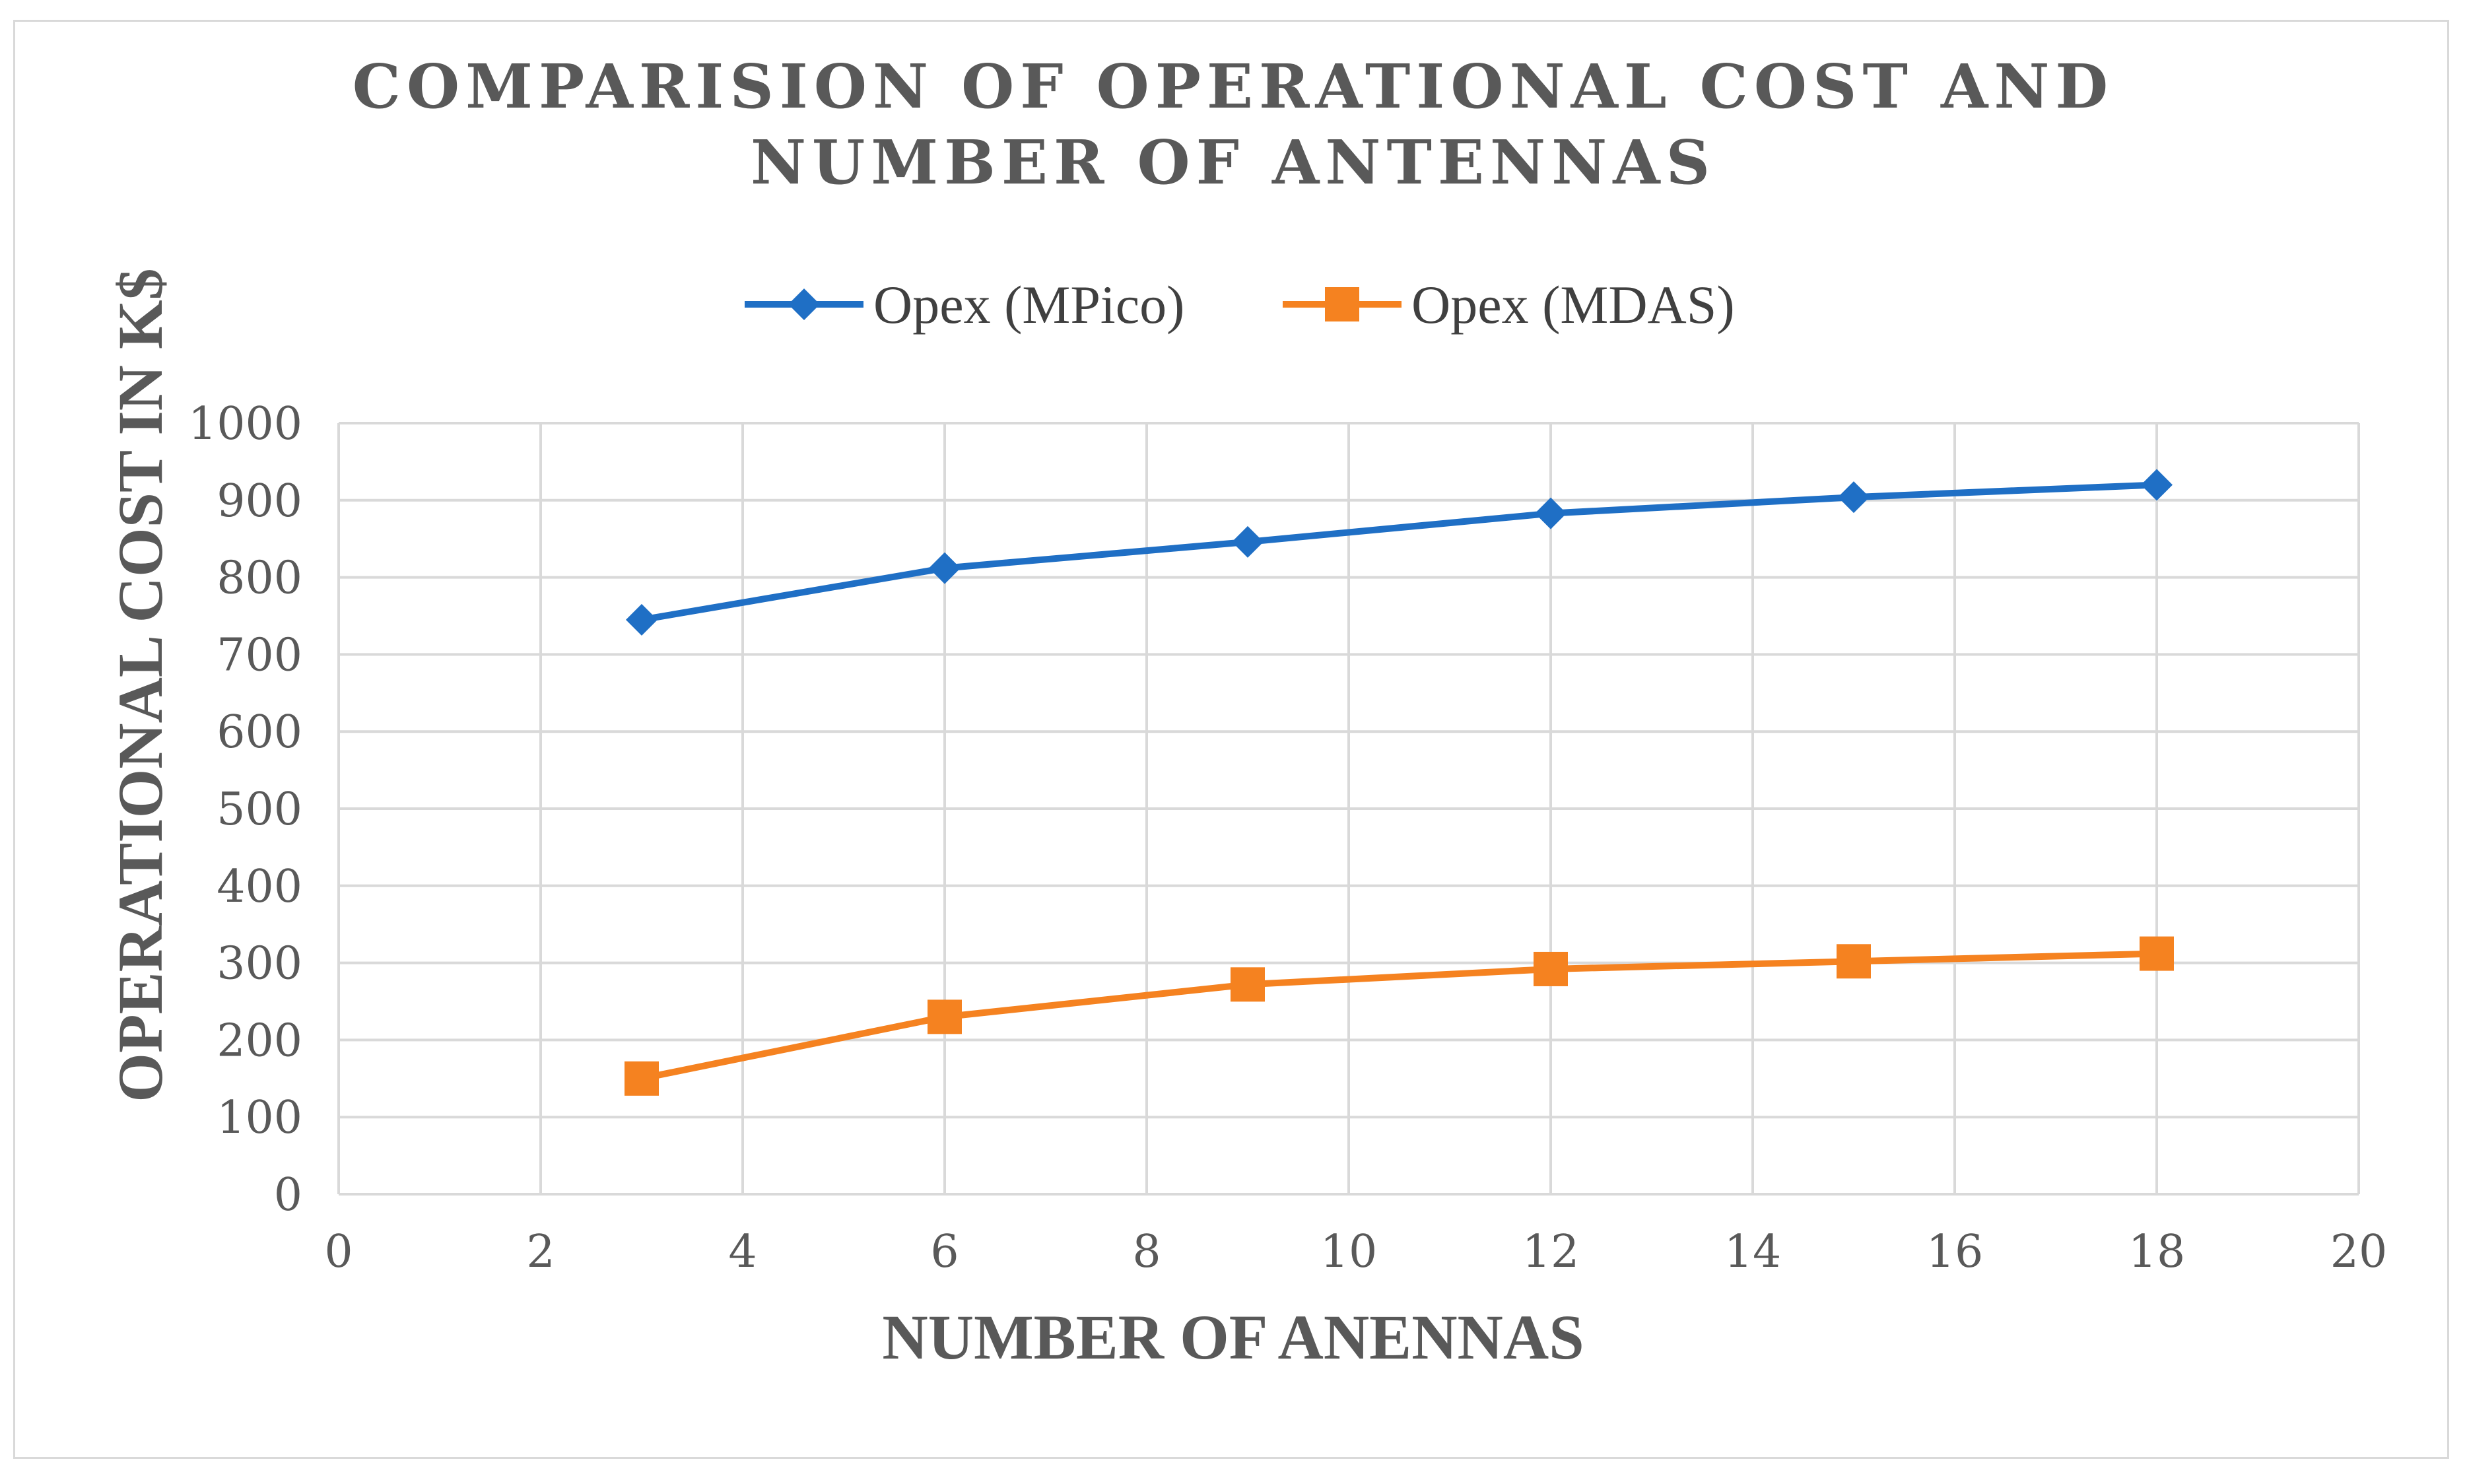  I want to click on x-tick-label: 14, so click(1753, 1252).